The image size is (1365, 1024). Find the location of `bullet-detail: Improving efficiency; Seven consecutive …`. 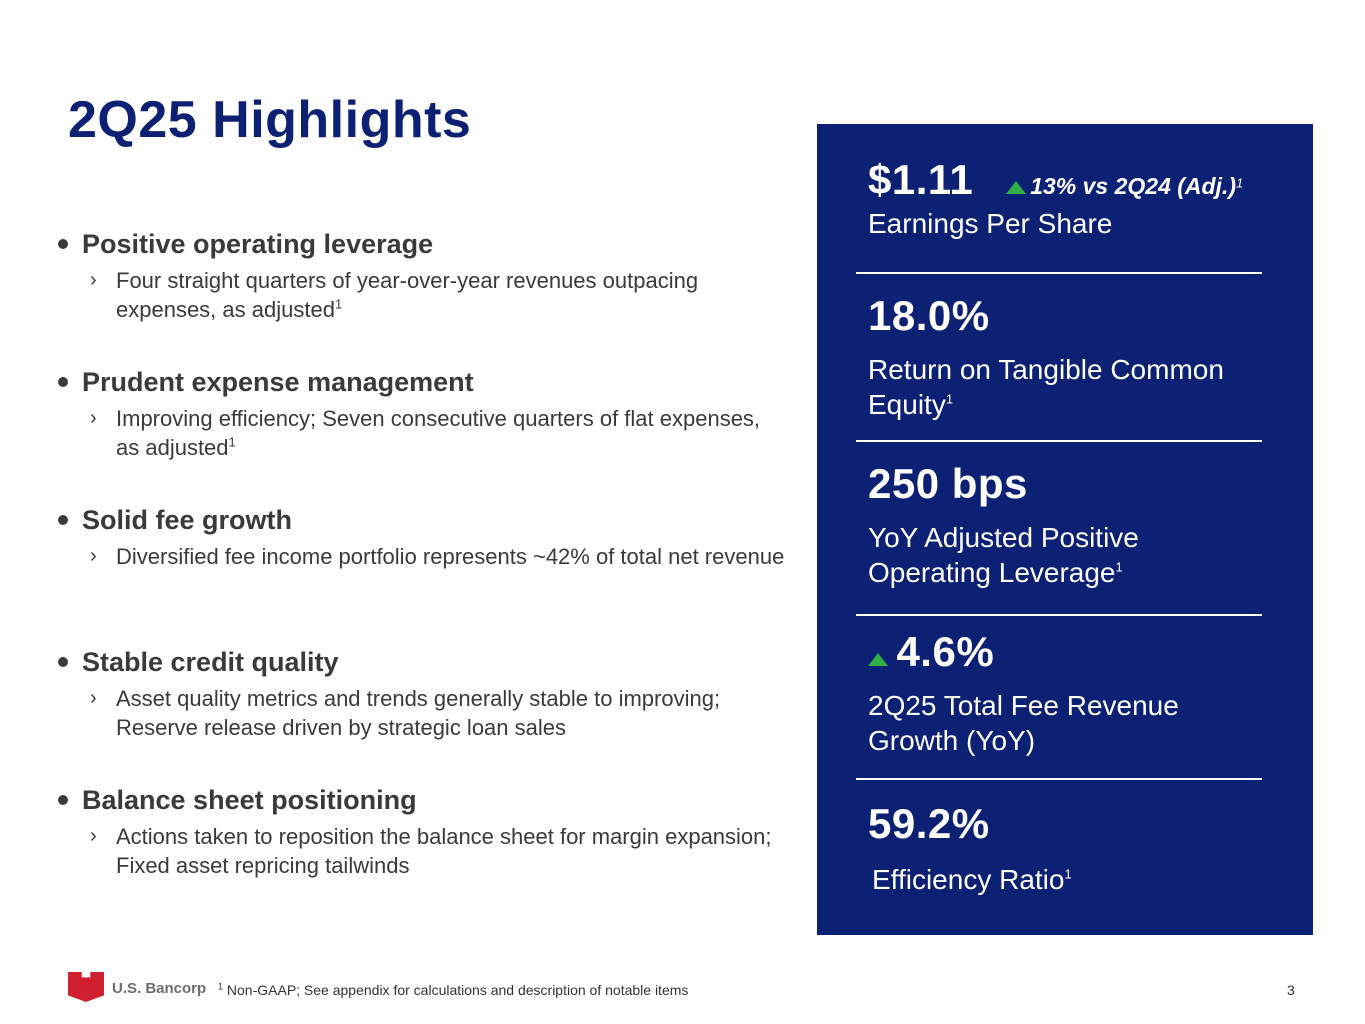

bullet-detail: Improving efficiency; Seven consecutive … is located at coordinates (438, 433).